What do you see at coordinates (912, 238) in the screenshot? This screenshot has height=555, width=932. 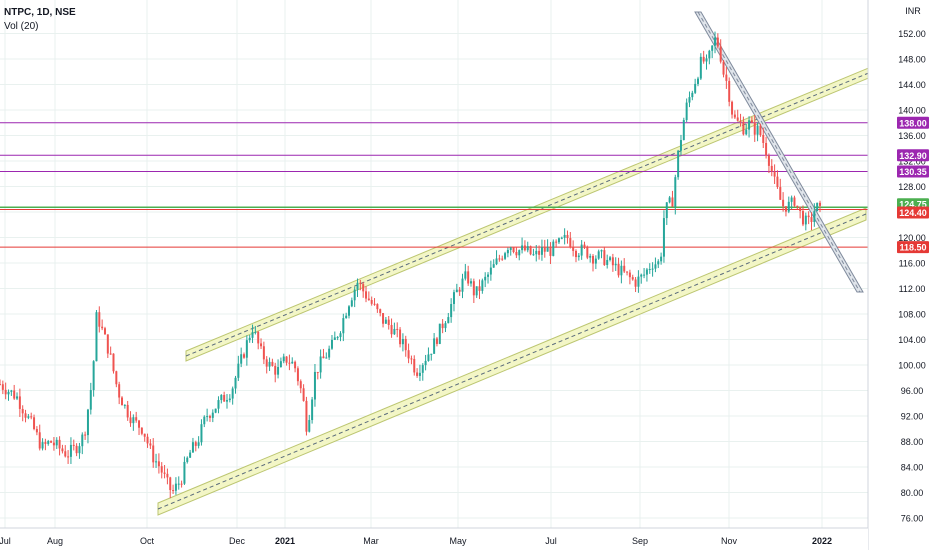 I see `y-tick-label: 120.00` at bounding box center [912, 238].